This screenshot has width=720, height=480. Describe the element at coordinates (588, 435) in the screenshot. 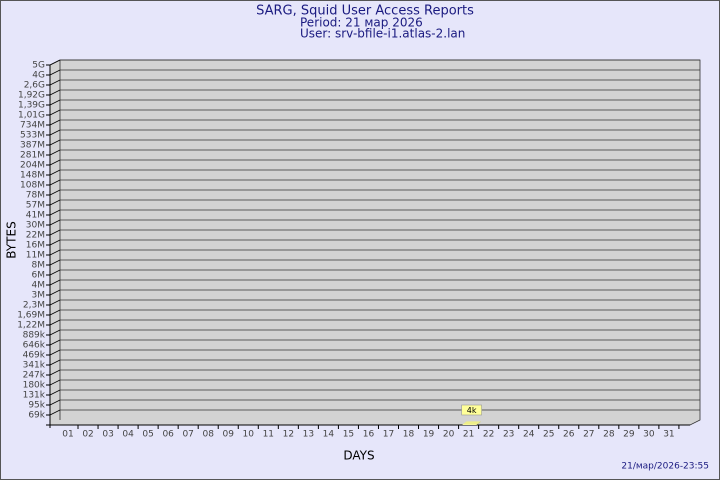

I see `x-tick-label: 27` at that location.